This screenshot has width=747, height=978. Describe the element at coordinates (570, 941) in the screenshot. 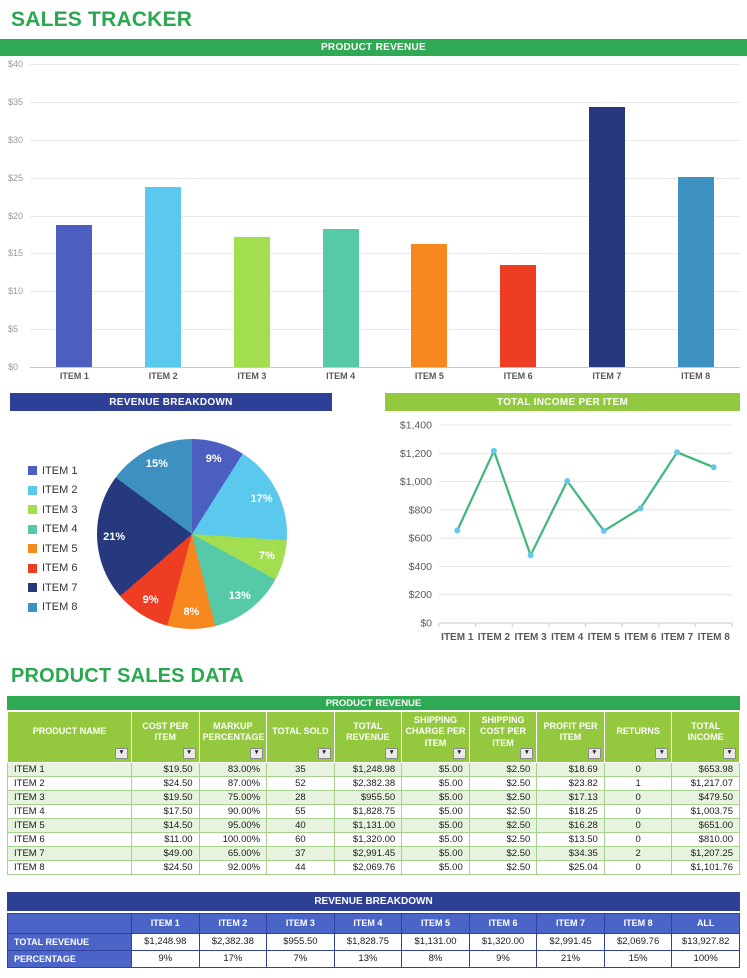

I see `table-cell: $2,991.45` at that location.